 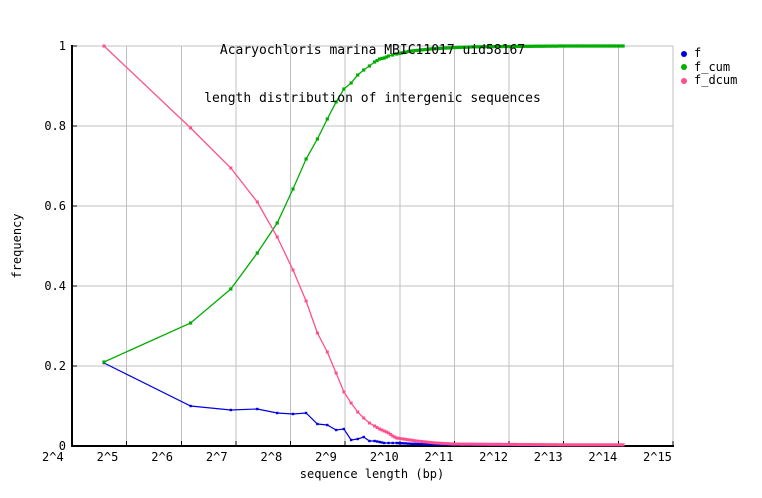 What do you see at coordinates (107, 457) in the screenshot?
I see `x-tick-label: 2^5` at bounding box center [107, 457].